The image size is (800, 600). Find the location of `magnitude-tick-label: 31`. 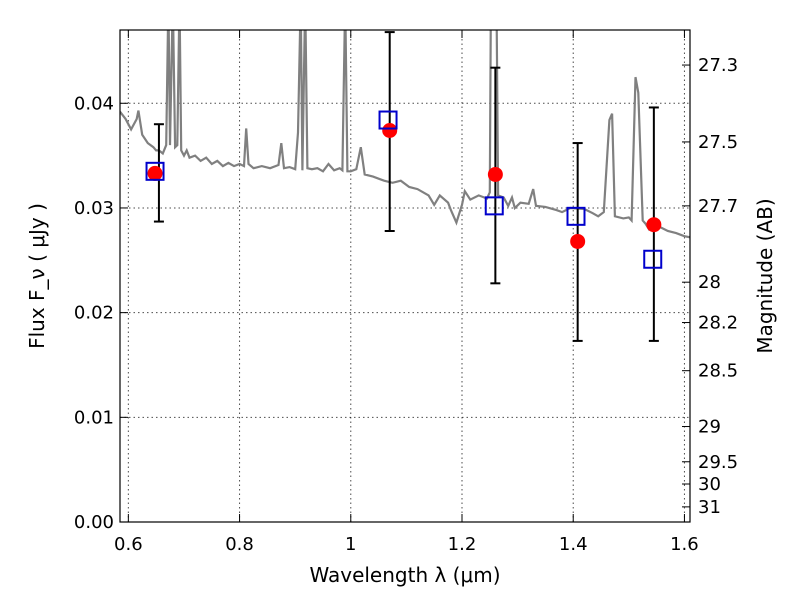

magnitude-tick-label: 31 is located at coordinates (709, 507).